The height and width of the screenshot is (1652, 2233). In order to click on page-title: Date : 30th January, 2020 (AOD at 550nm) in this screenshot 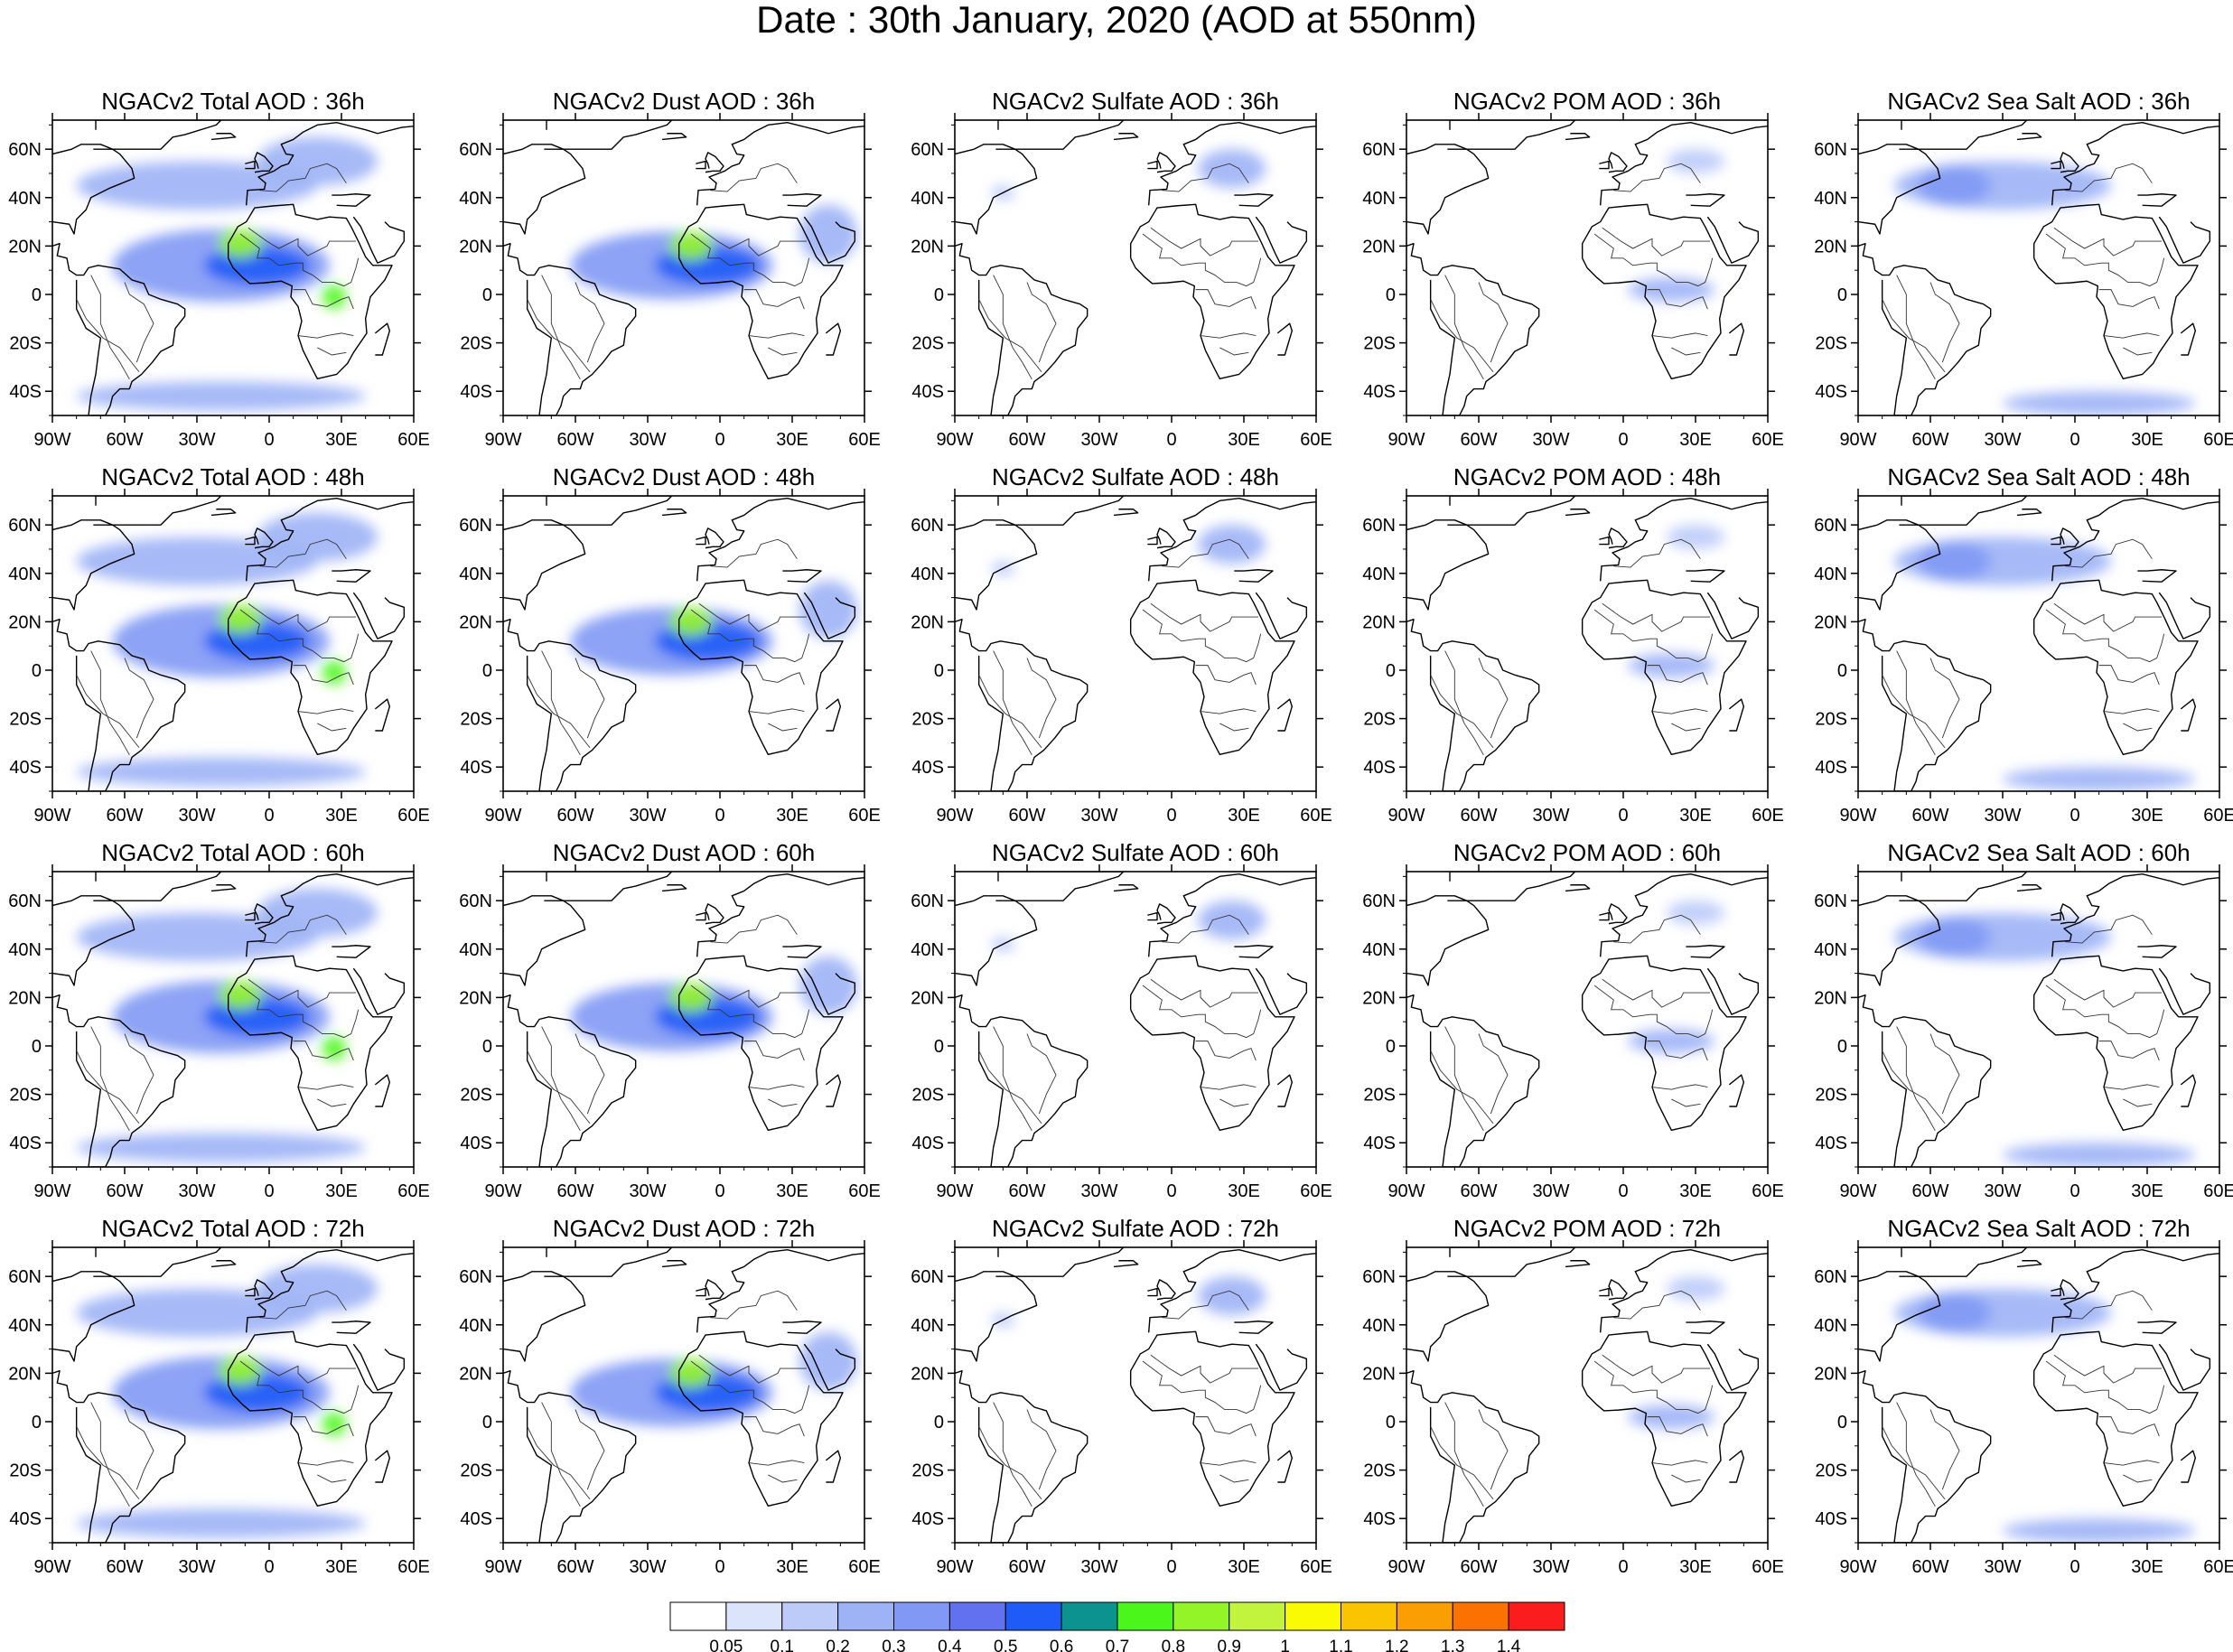, I will do `click(1116, 20)`.